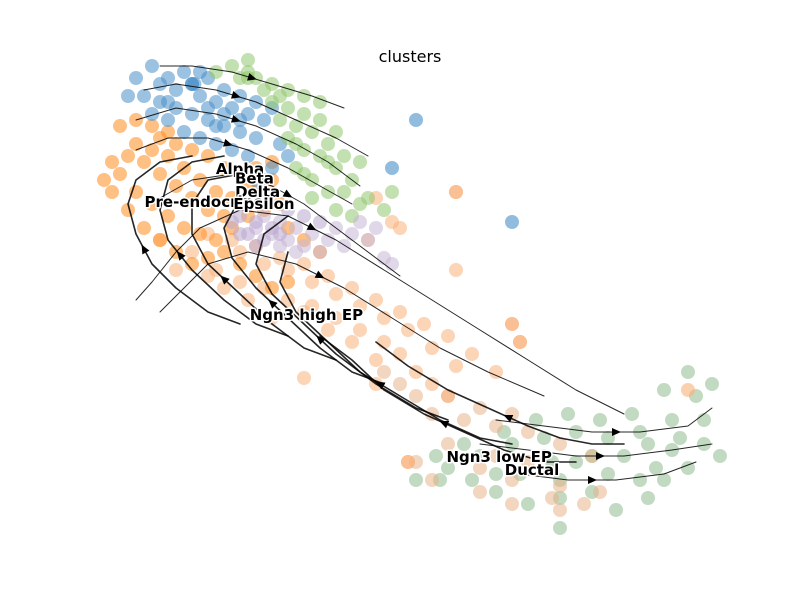  What do you see at coordinates (240, 169) in the screenshot?
I see `cluster-label-alpha: Alpha` at bounding box center [240, 169].